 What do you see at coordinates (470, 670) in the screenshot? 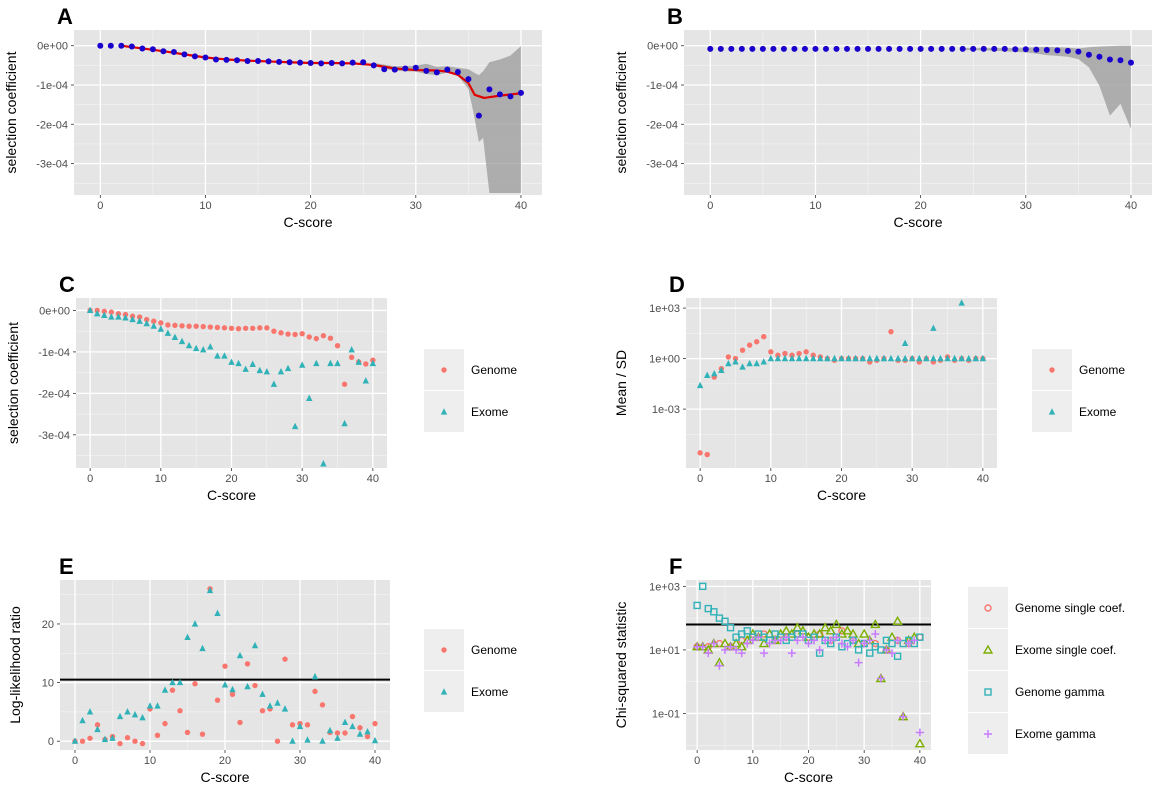
I see `legend: Genome Exome` at bounding box center [470, 670].